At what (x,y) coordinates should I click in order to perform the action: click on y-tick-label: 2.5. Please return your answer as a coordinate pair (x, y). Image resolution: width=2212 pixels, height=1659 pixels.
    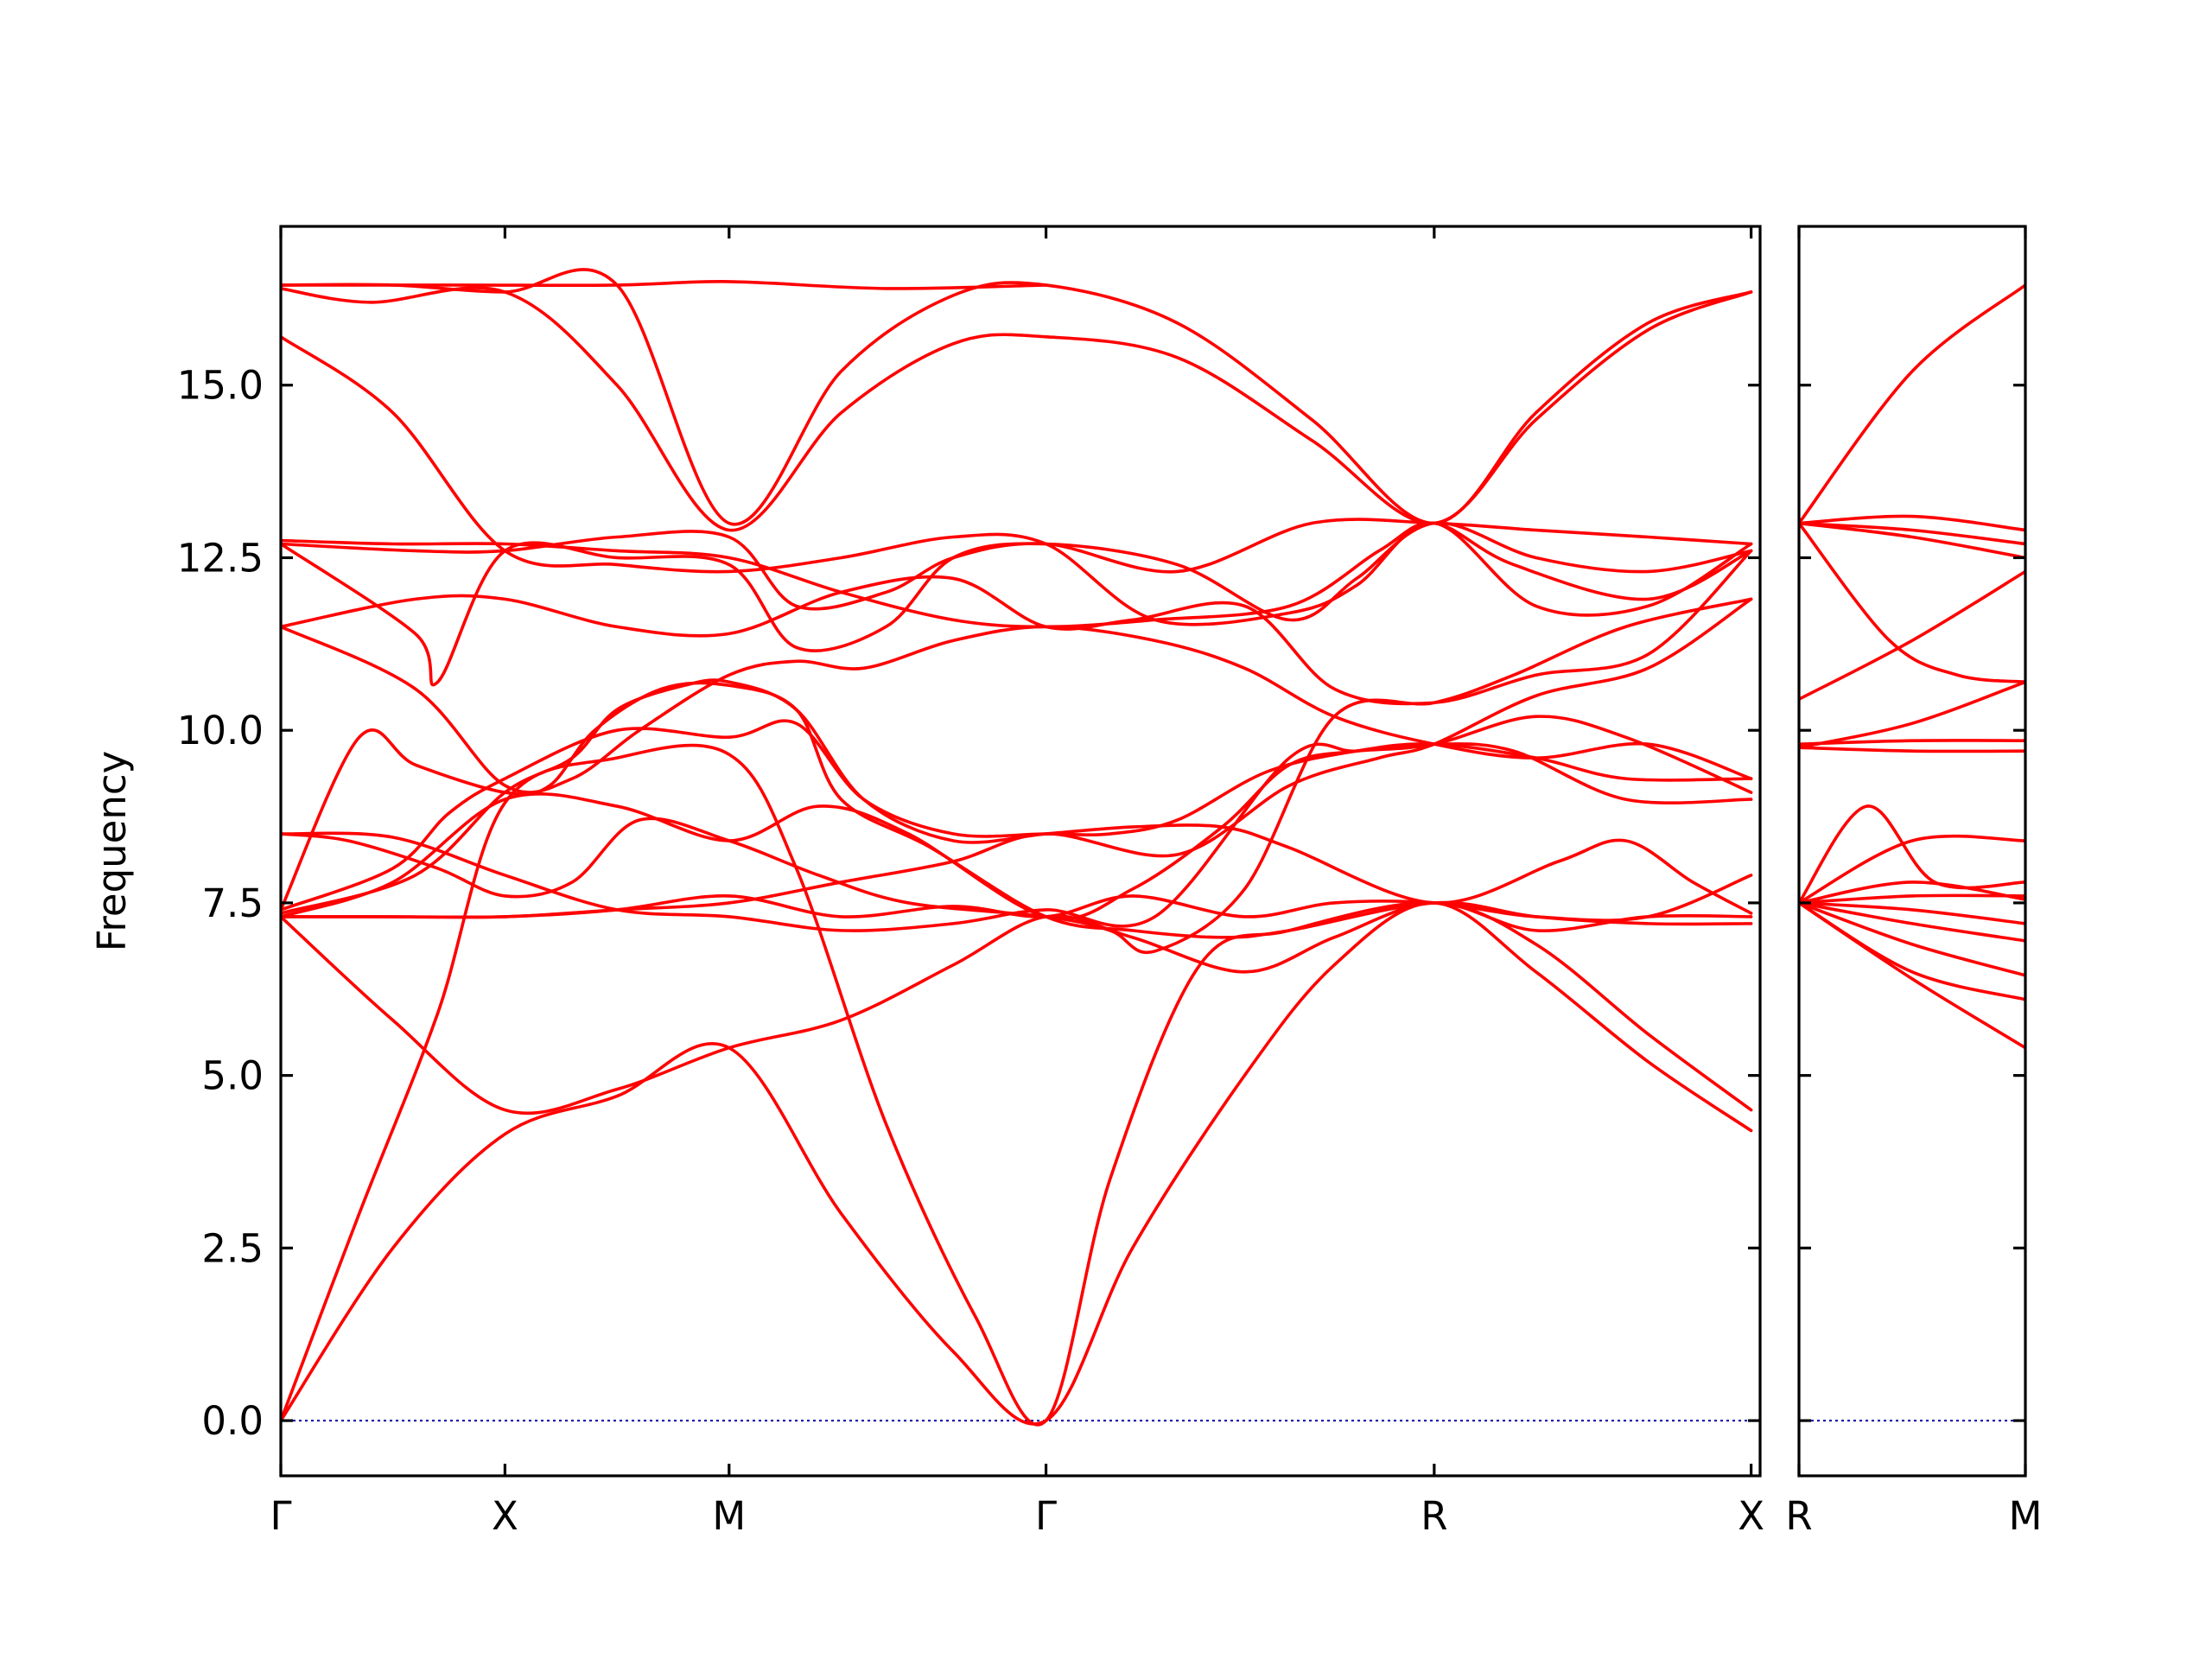
    Looking at the image, I should click on (232, 1248).